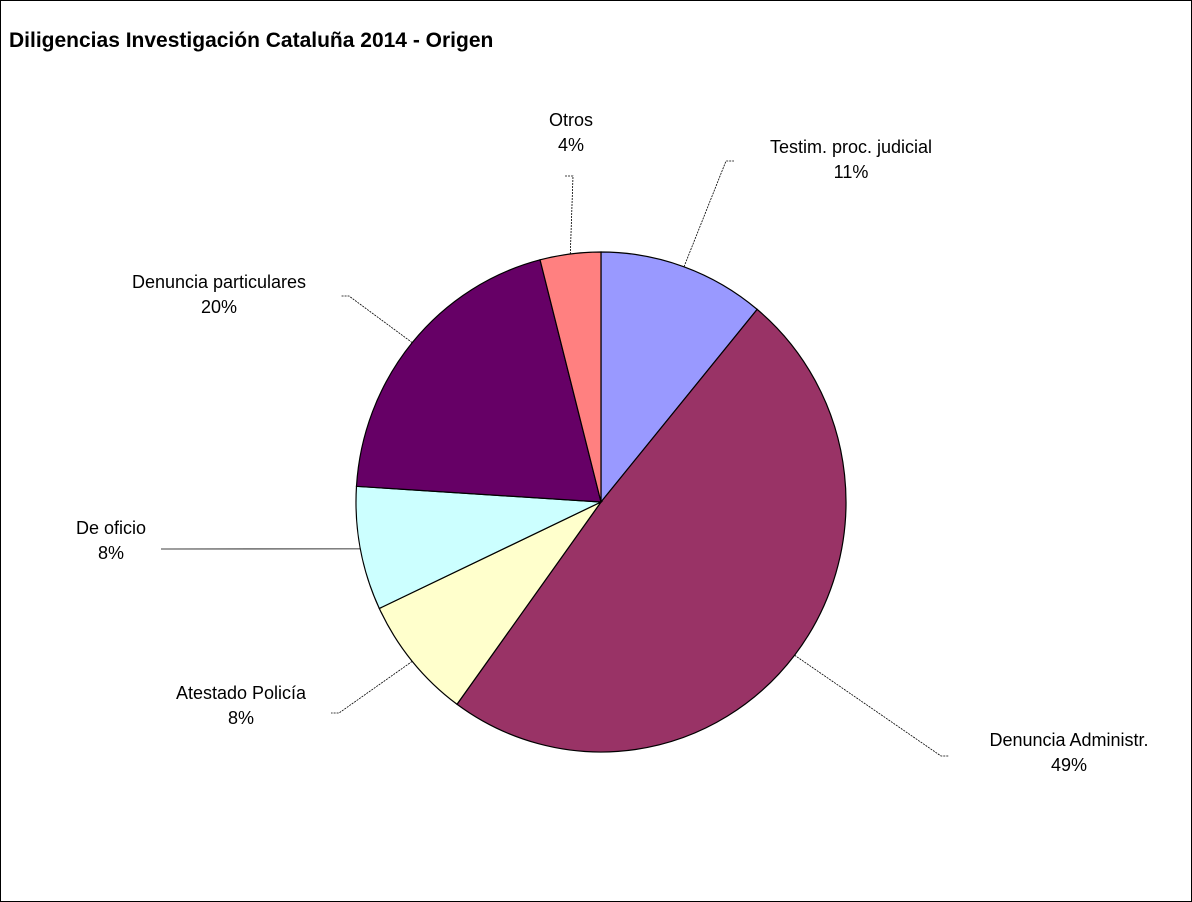  I want to click on slice-percent-testim-proc-judicial: 11%, so click(851, 172).